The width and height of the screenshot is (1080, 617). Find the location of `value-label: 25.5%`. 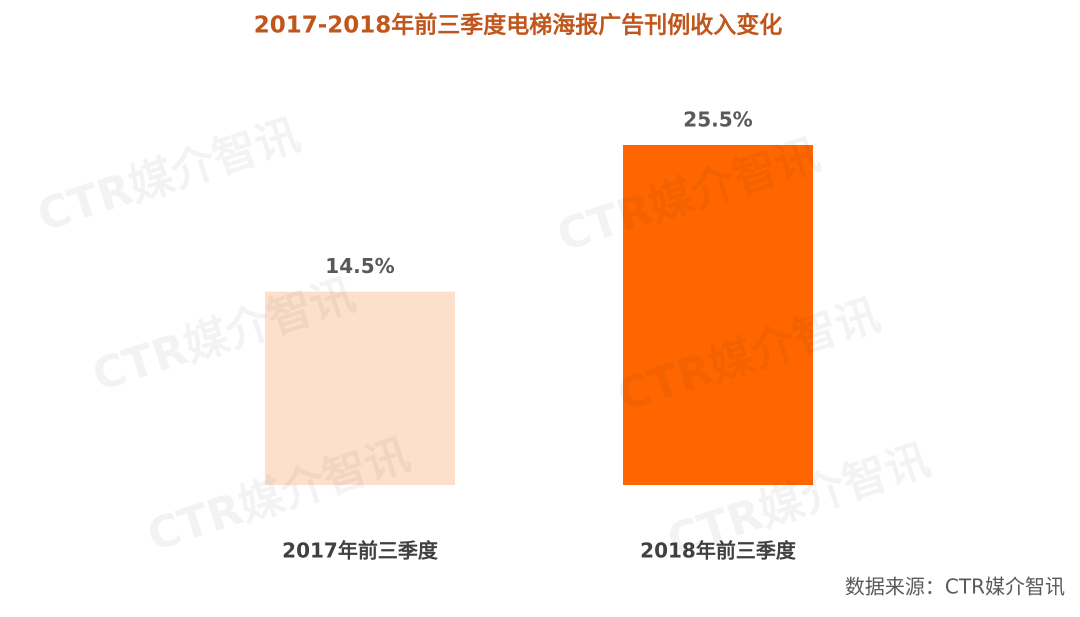

value-label: 25.5% is located at coordinates (717, 120).